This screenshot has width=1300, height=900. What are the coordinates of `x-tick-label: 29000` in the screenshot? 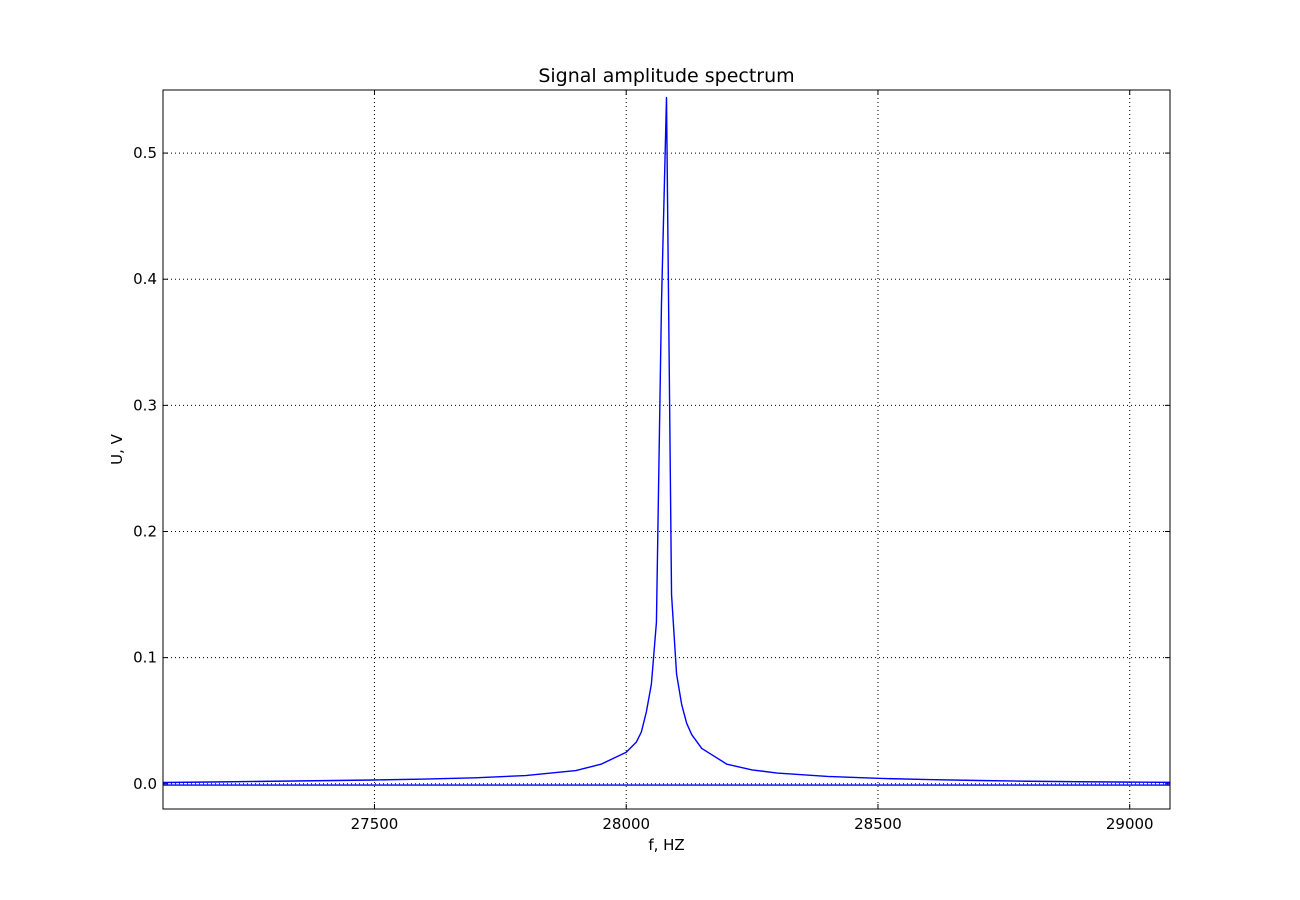 It's located at (1130, 824).